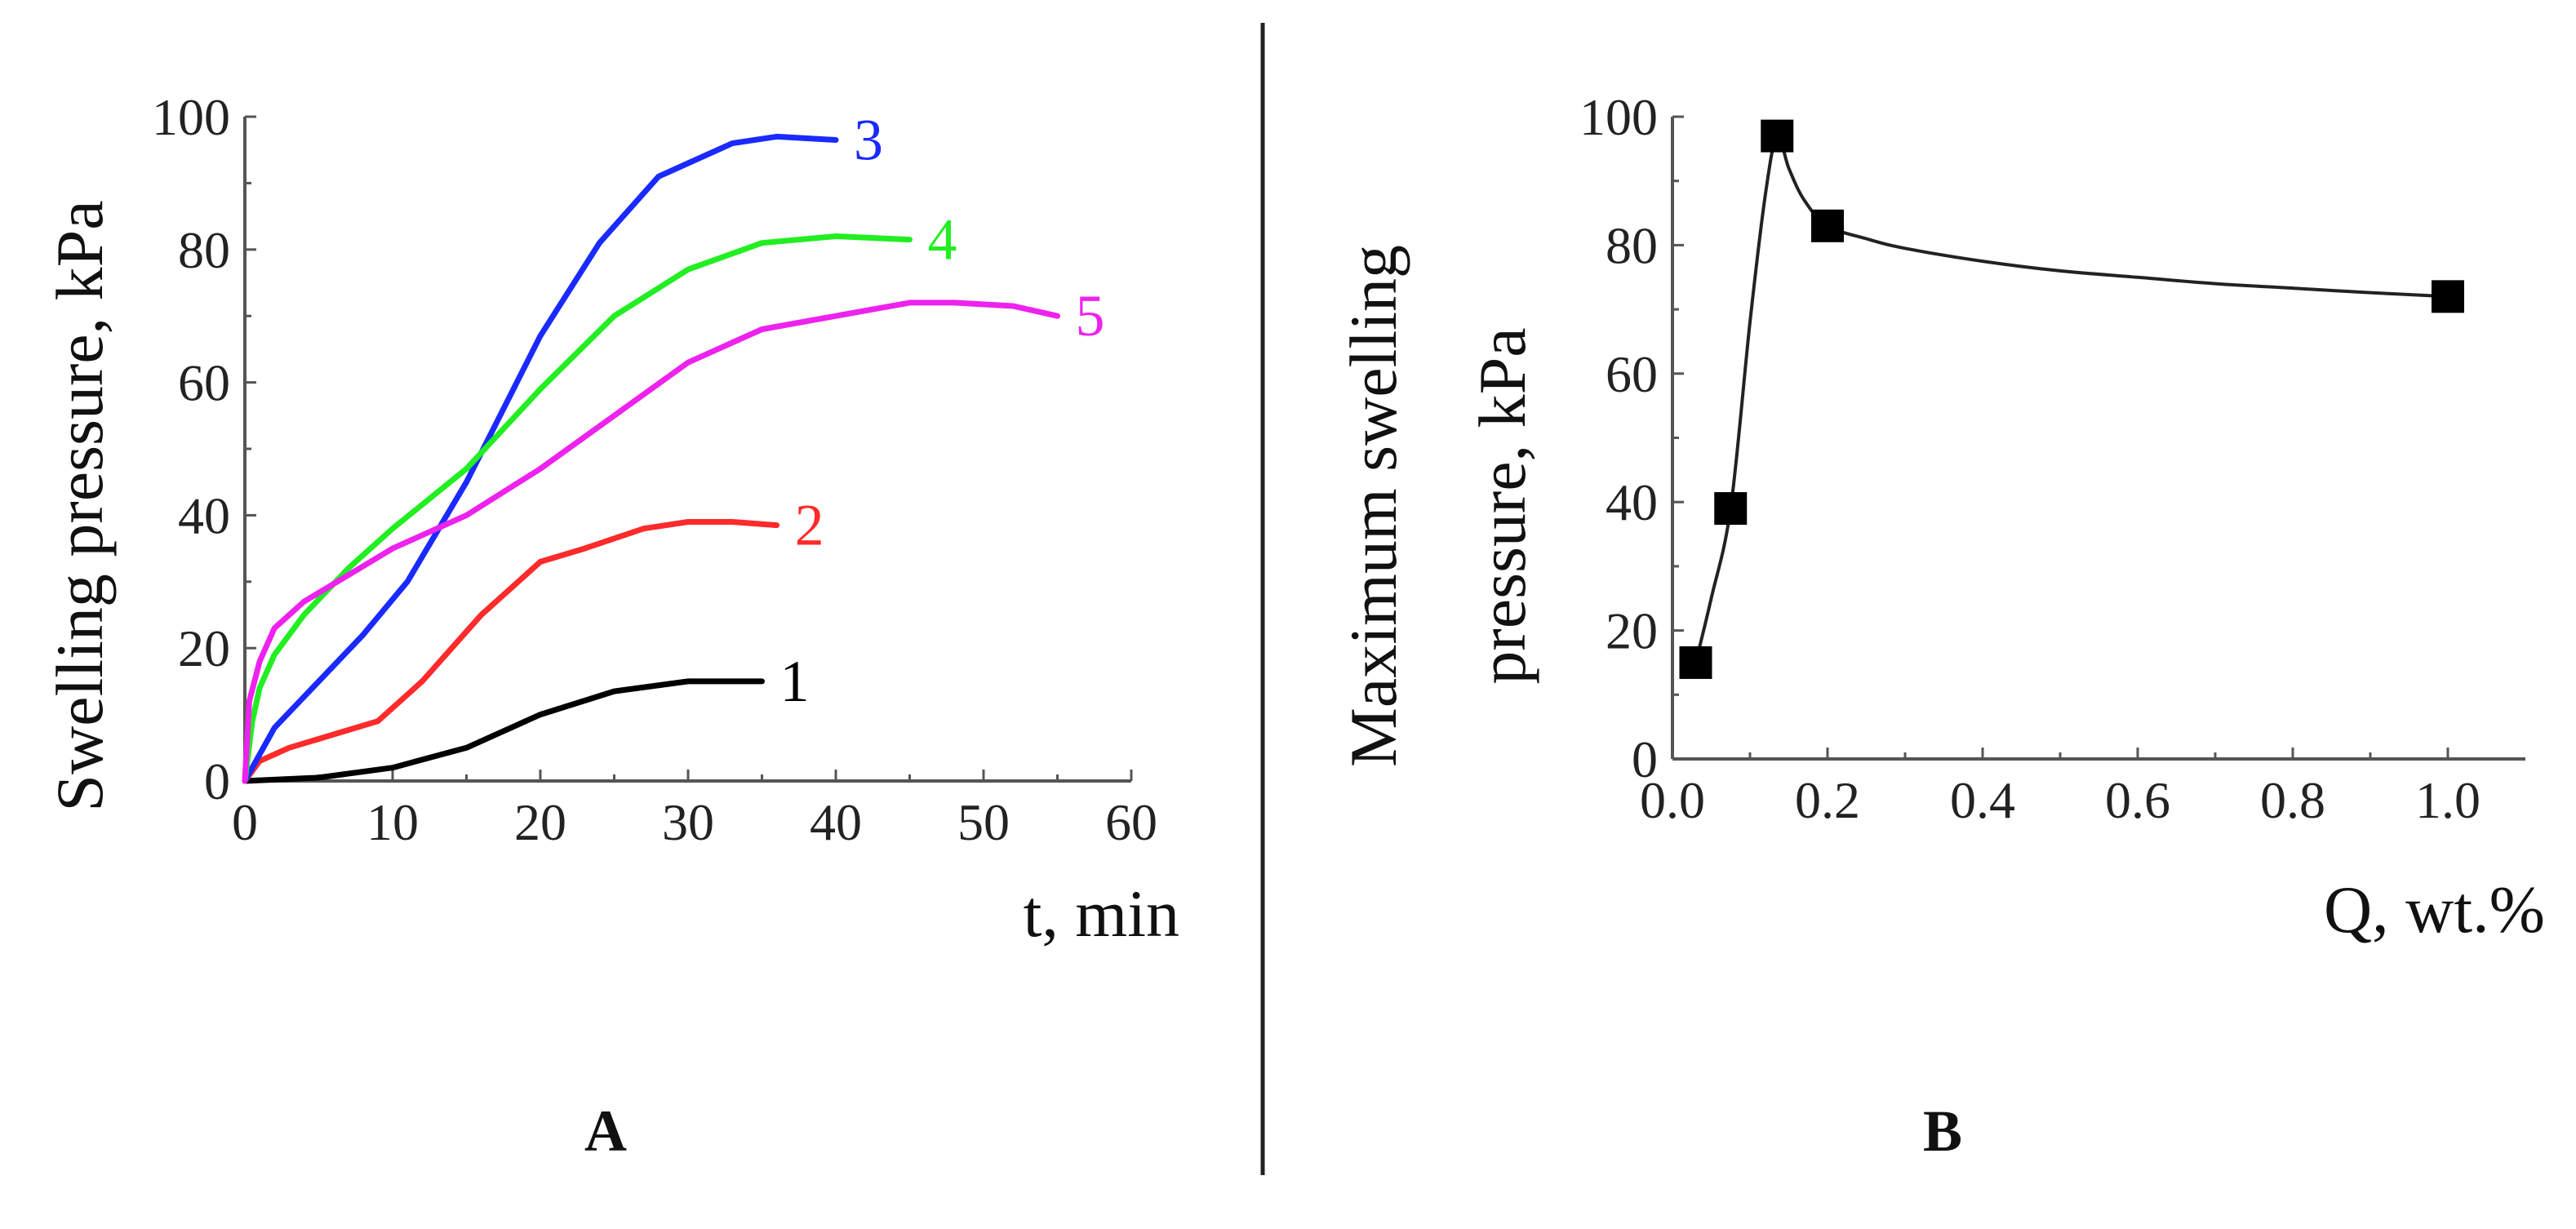 This screenshot has width=2576, height=1229. I want to click on x-tick-label-b: 0.2, so click(1827, 800).